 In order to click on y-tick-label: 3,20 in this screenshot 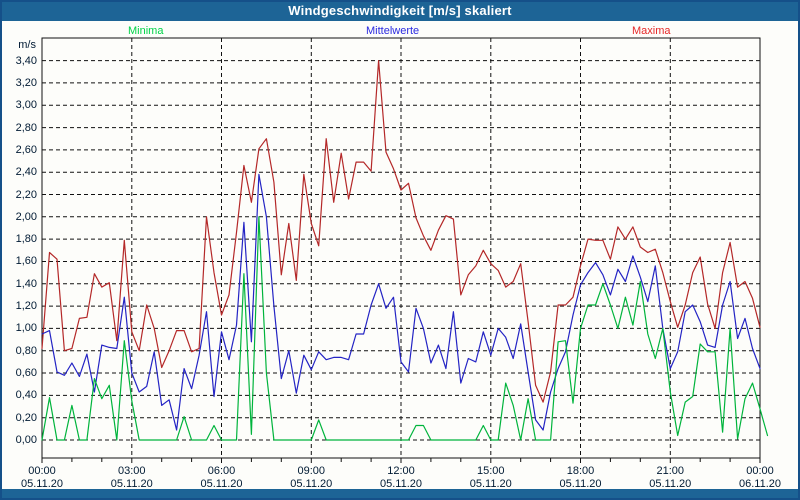, I will do `click(26, 82)`.